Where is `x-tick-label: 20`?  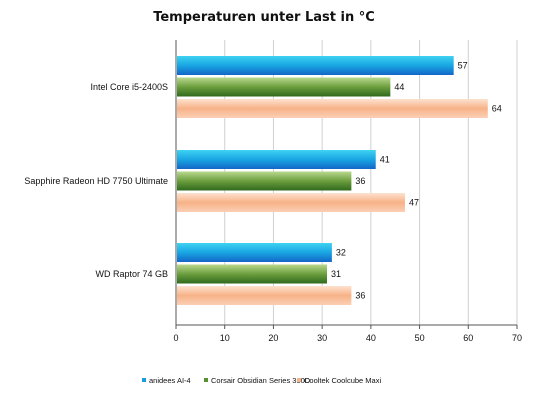 x-tick-label: 20 is located at coordinates (273, 338).